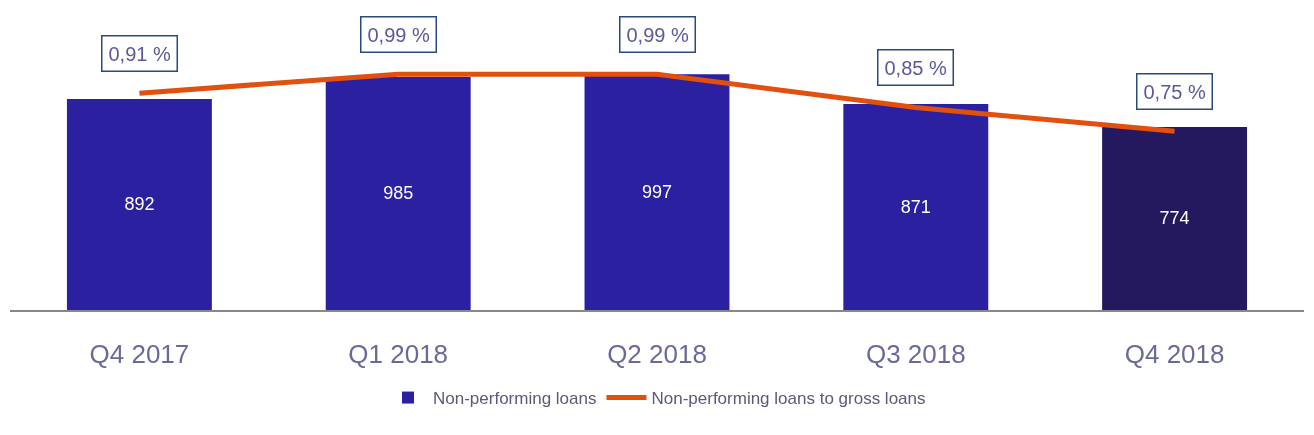  I want to click on x-tick-label: Q2 2018, so click(657, 353).